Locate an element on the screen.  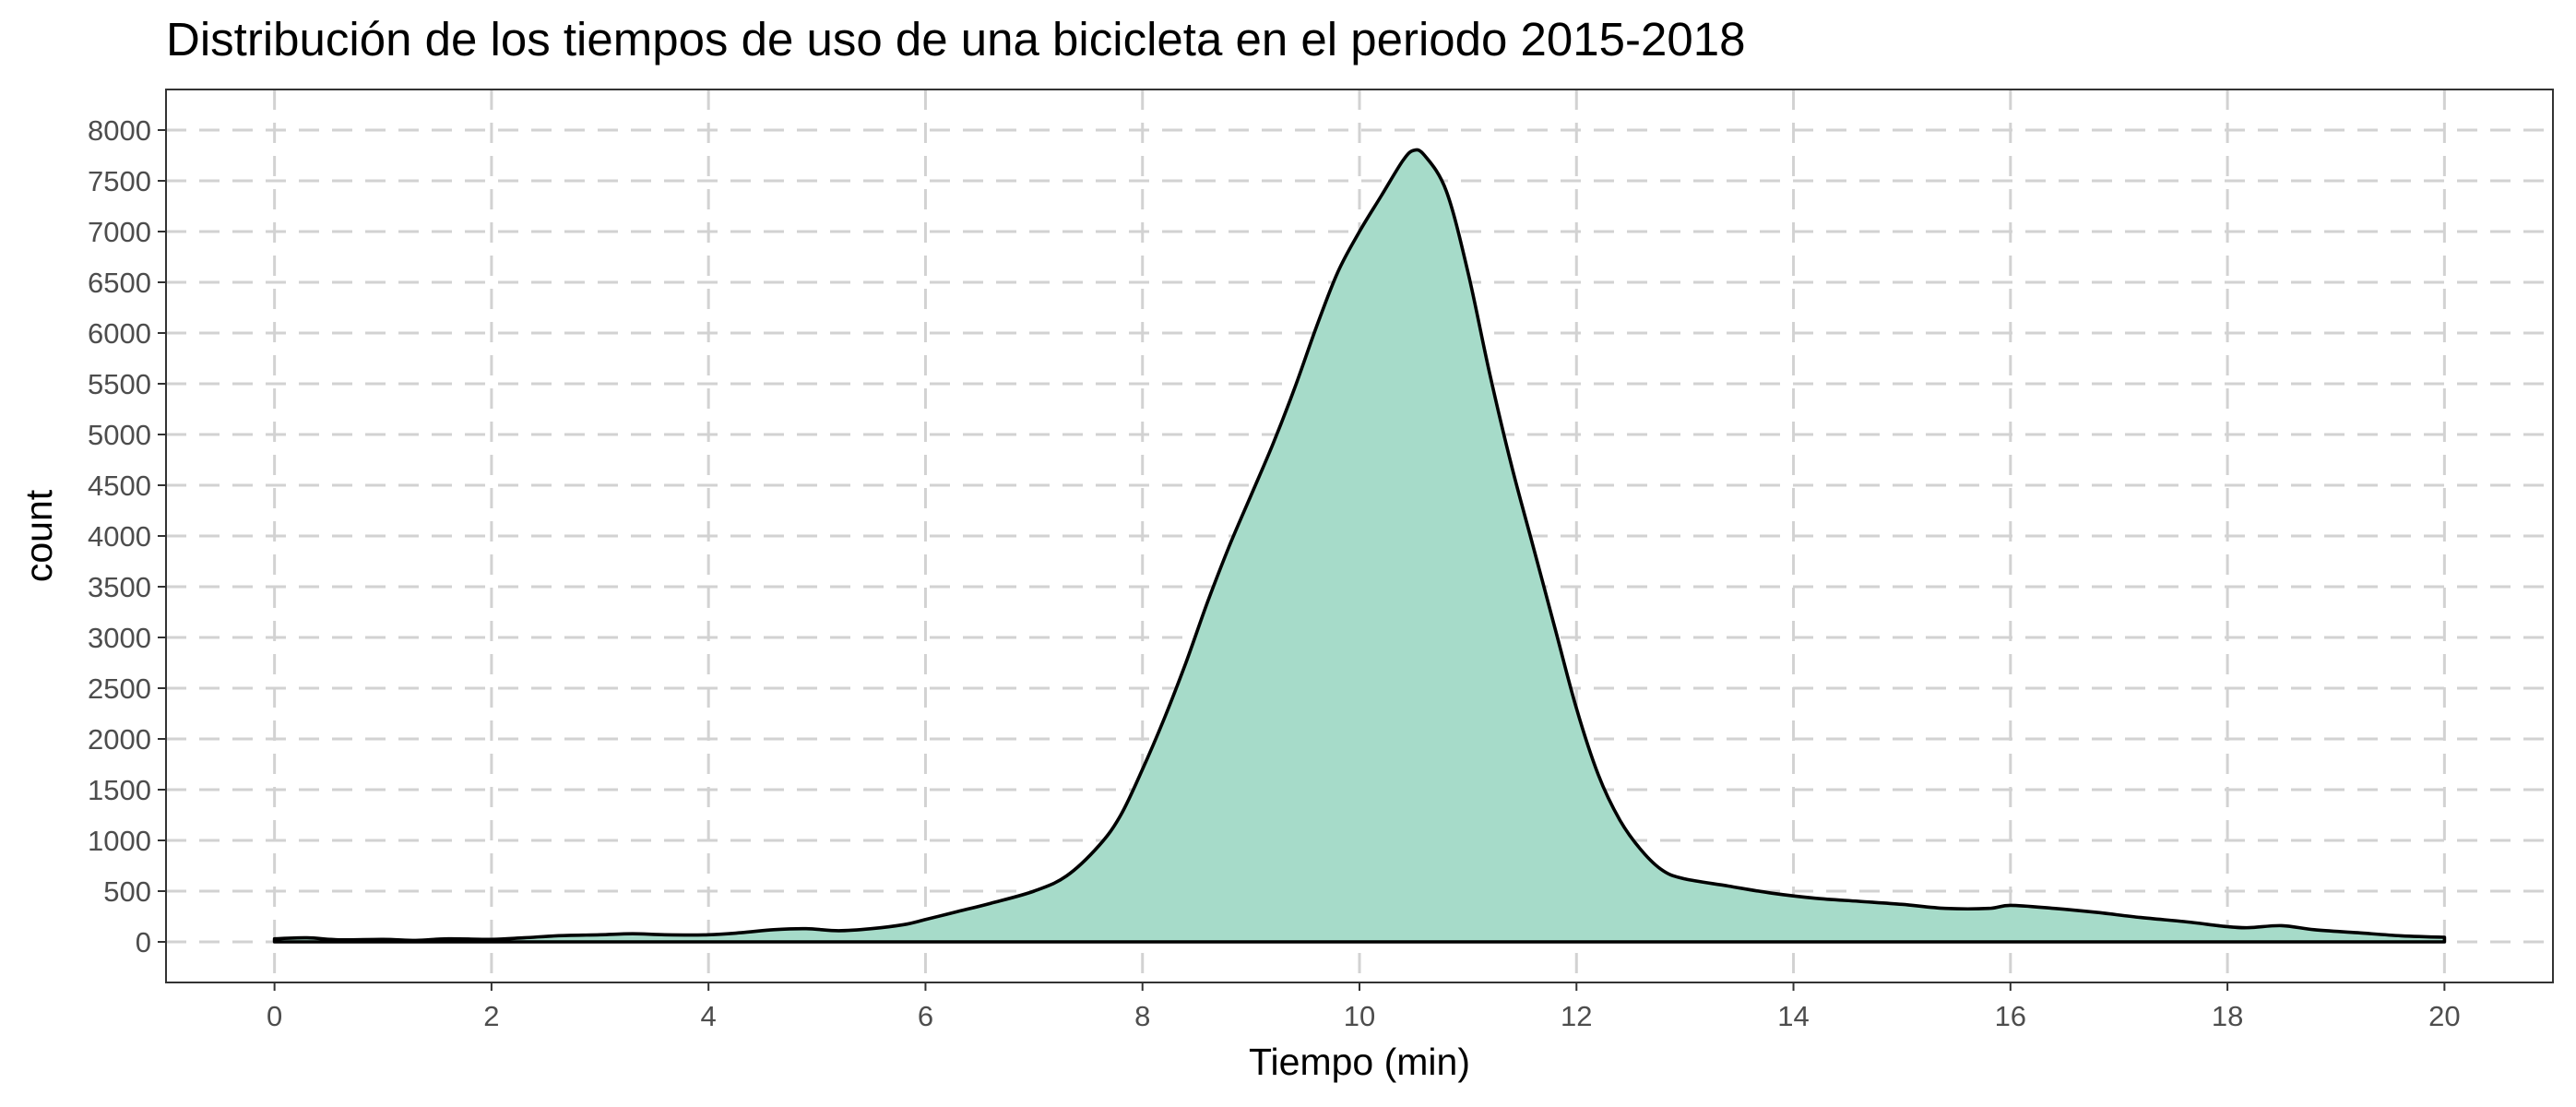
x-tick-label: 18 is located at coordinates (2227, 1016).